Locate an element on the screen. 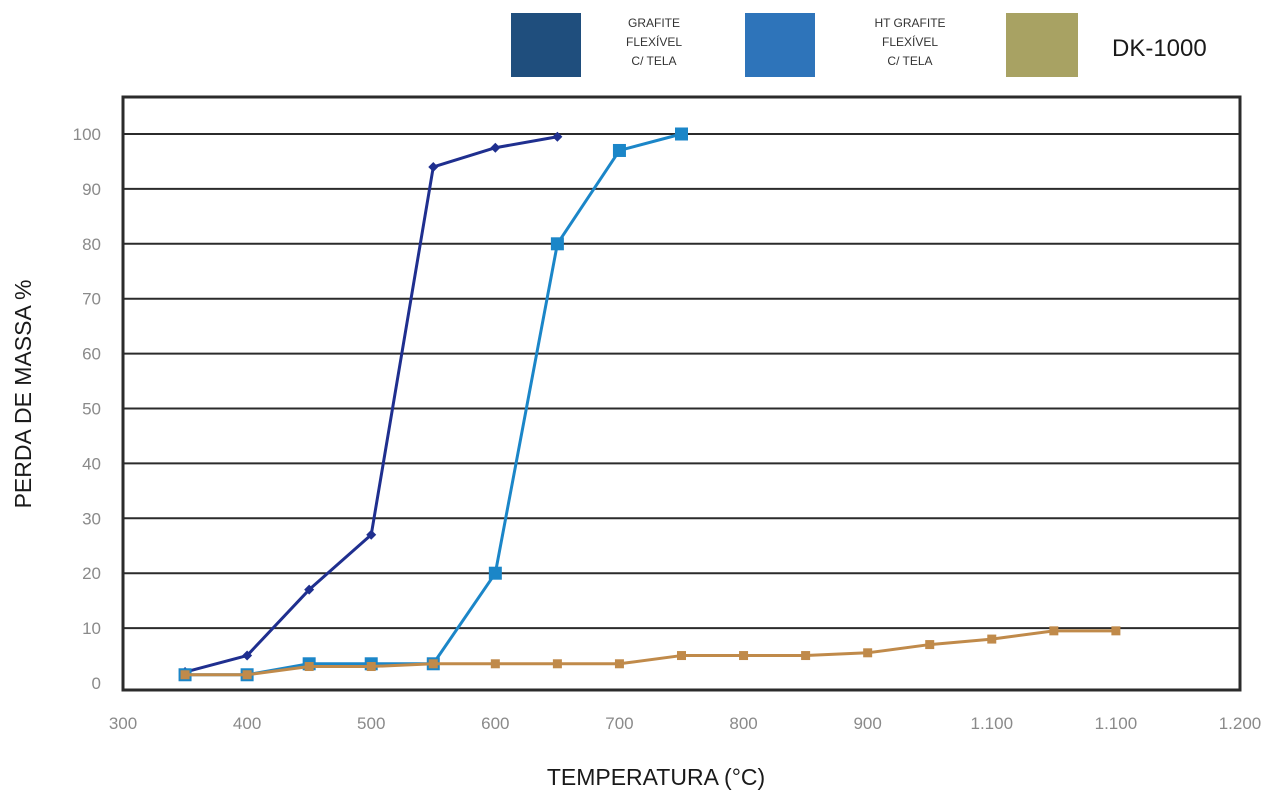 The width and height of the screenshot is (1273, 792). y-tick-label: 0 is located at coordinates (96, 683).